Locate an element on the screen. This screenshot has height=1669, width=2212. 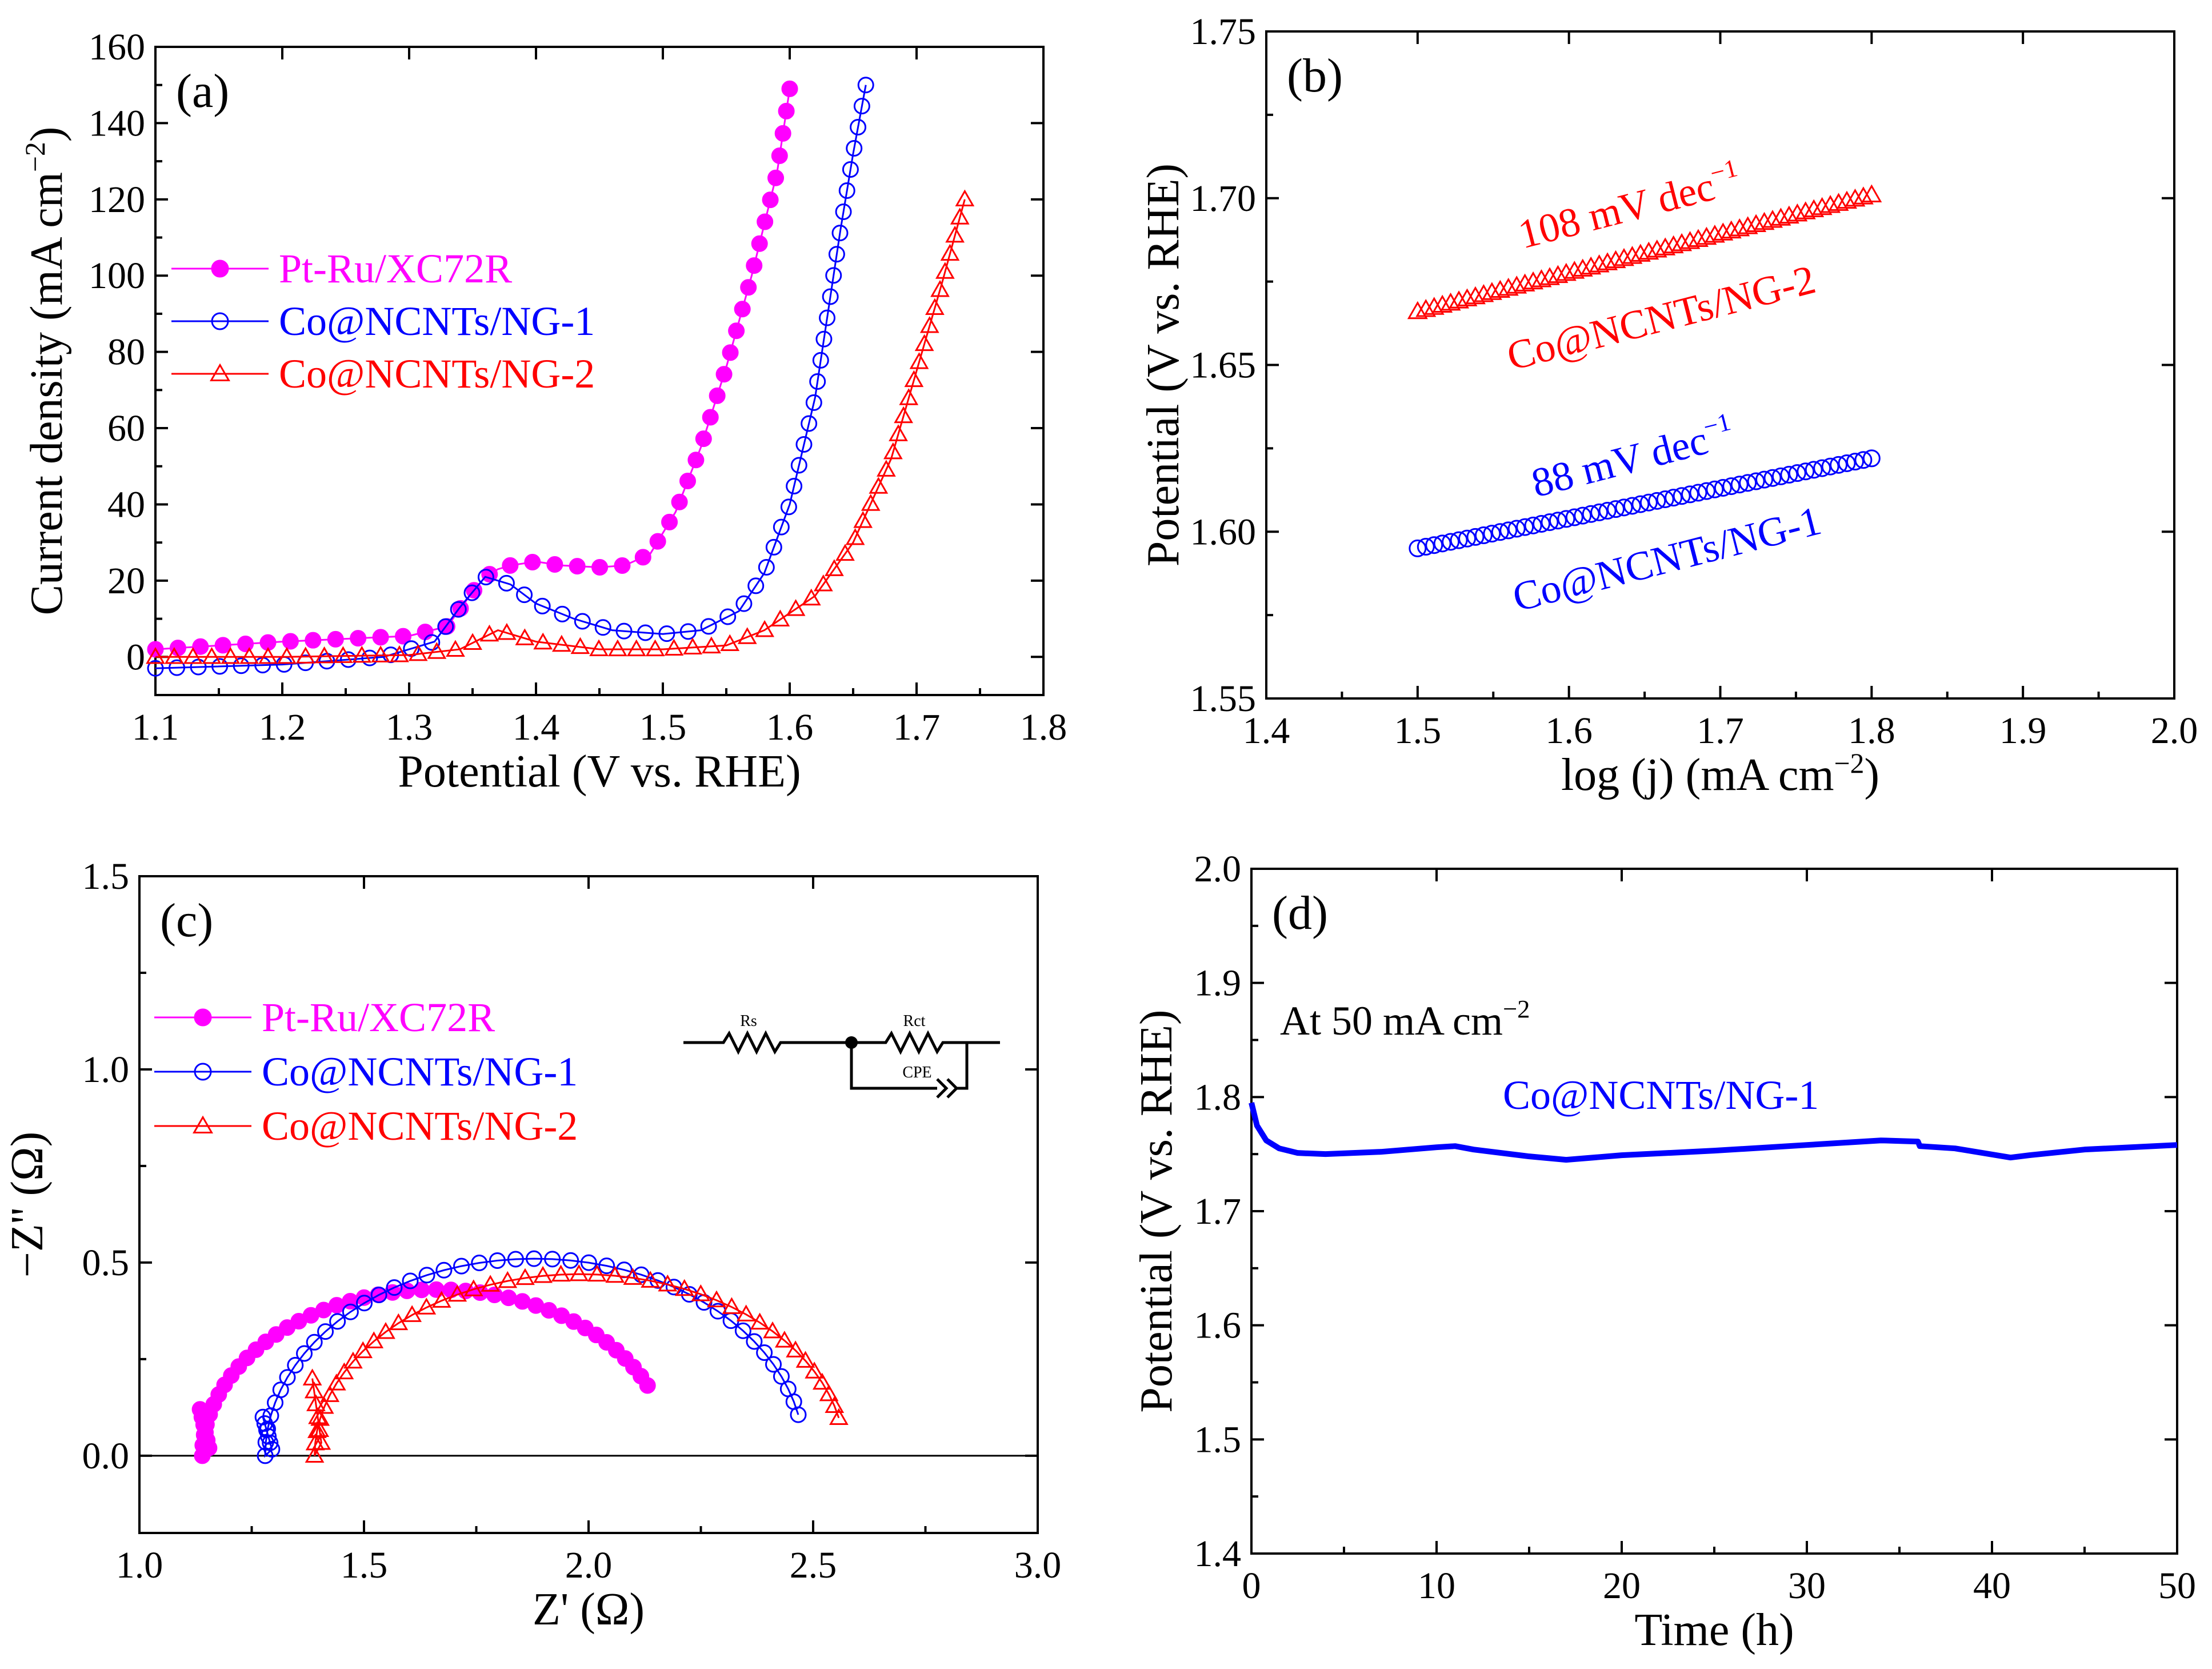
x-axis-title-base: log (j) (mA cm is located at coordinates (1697, 775).